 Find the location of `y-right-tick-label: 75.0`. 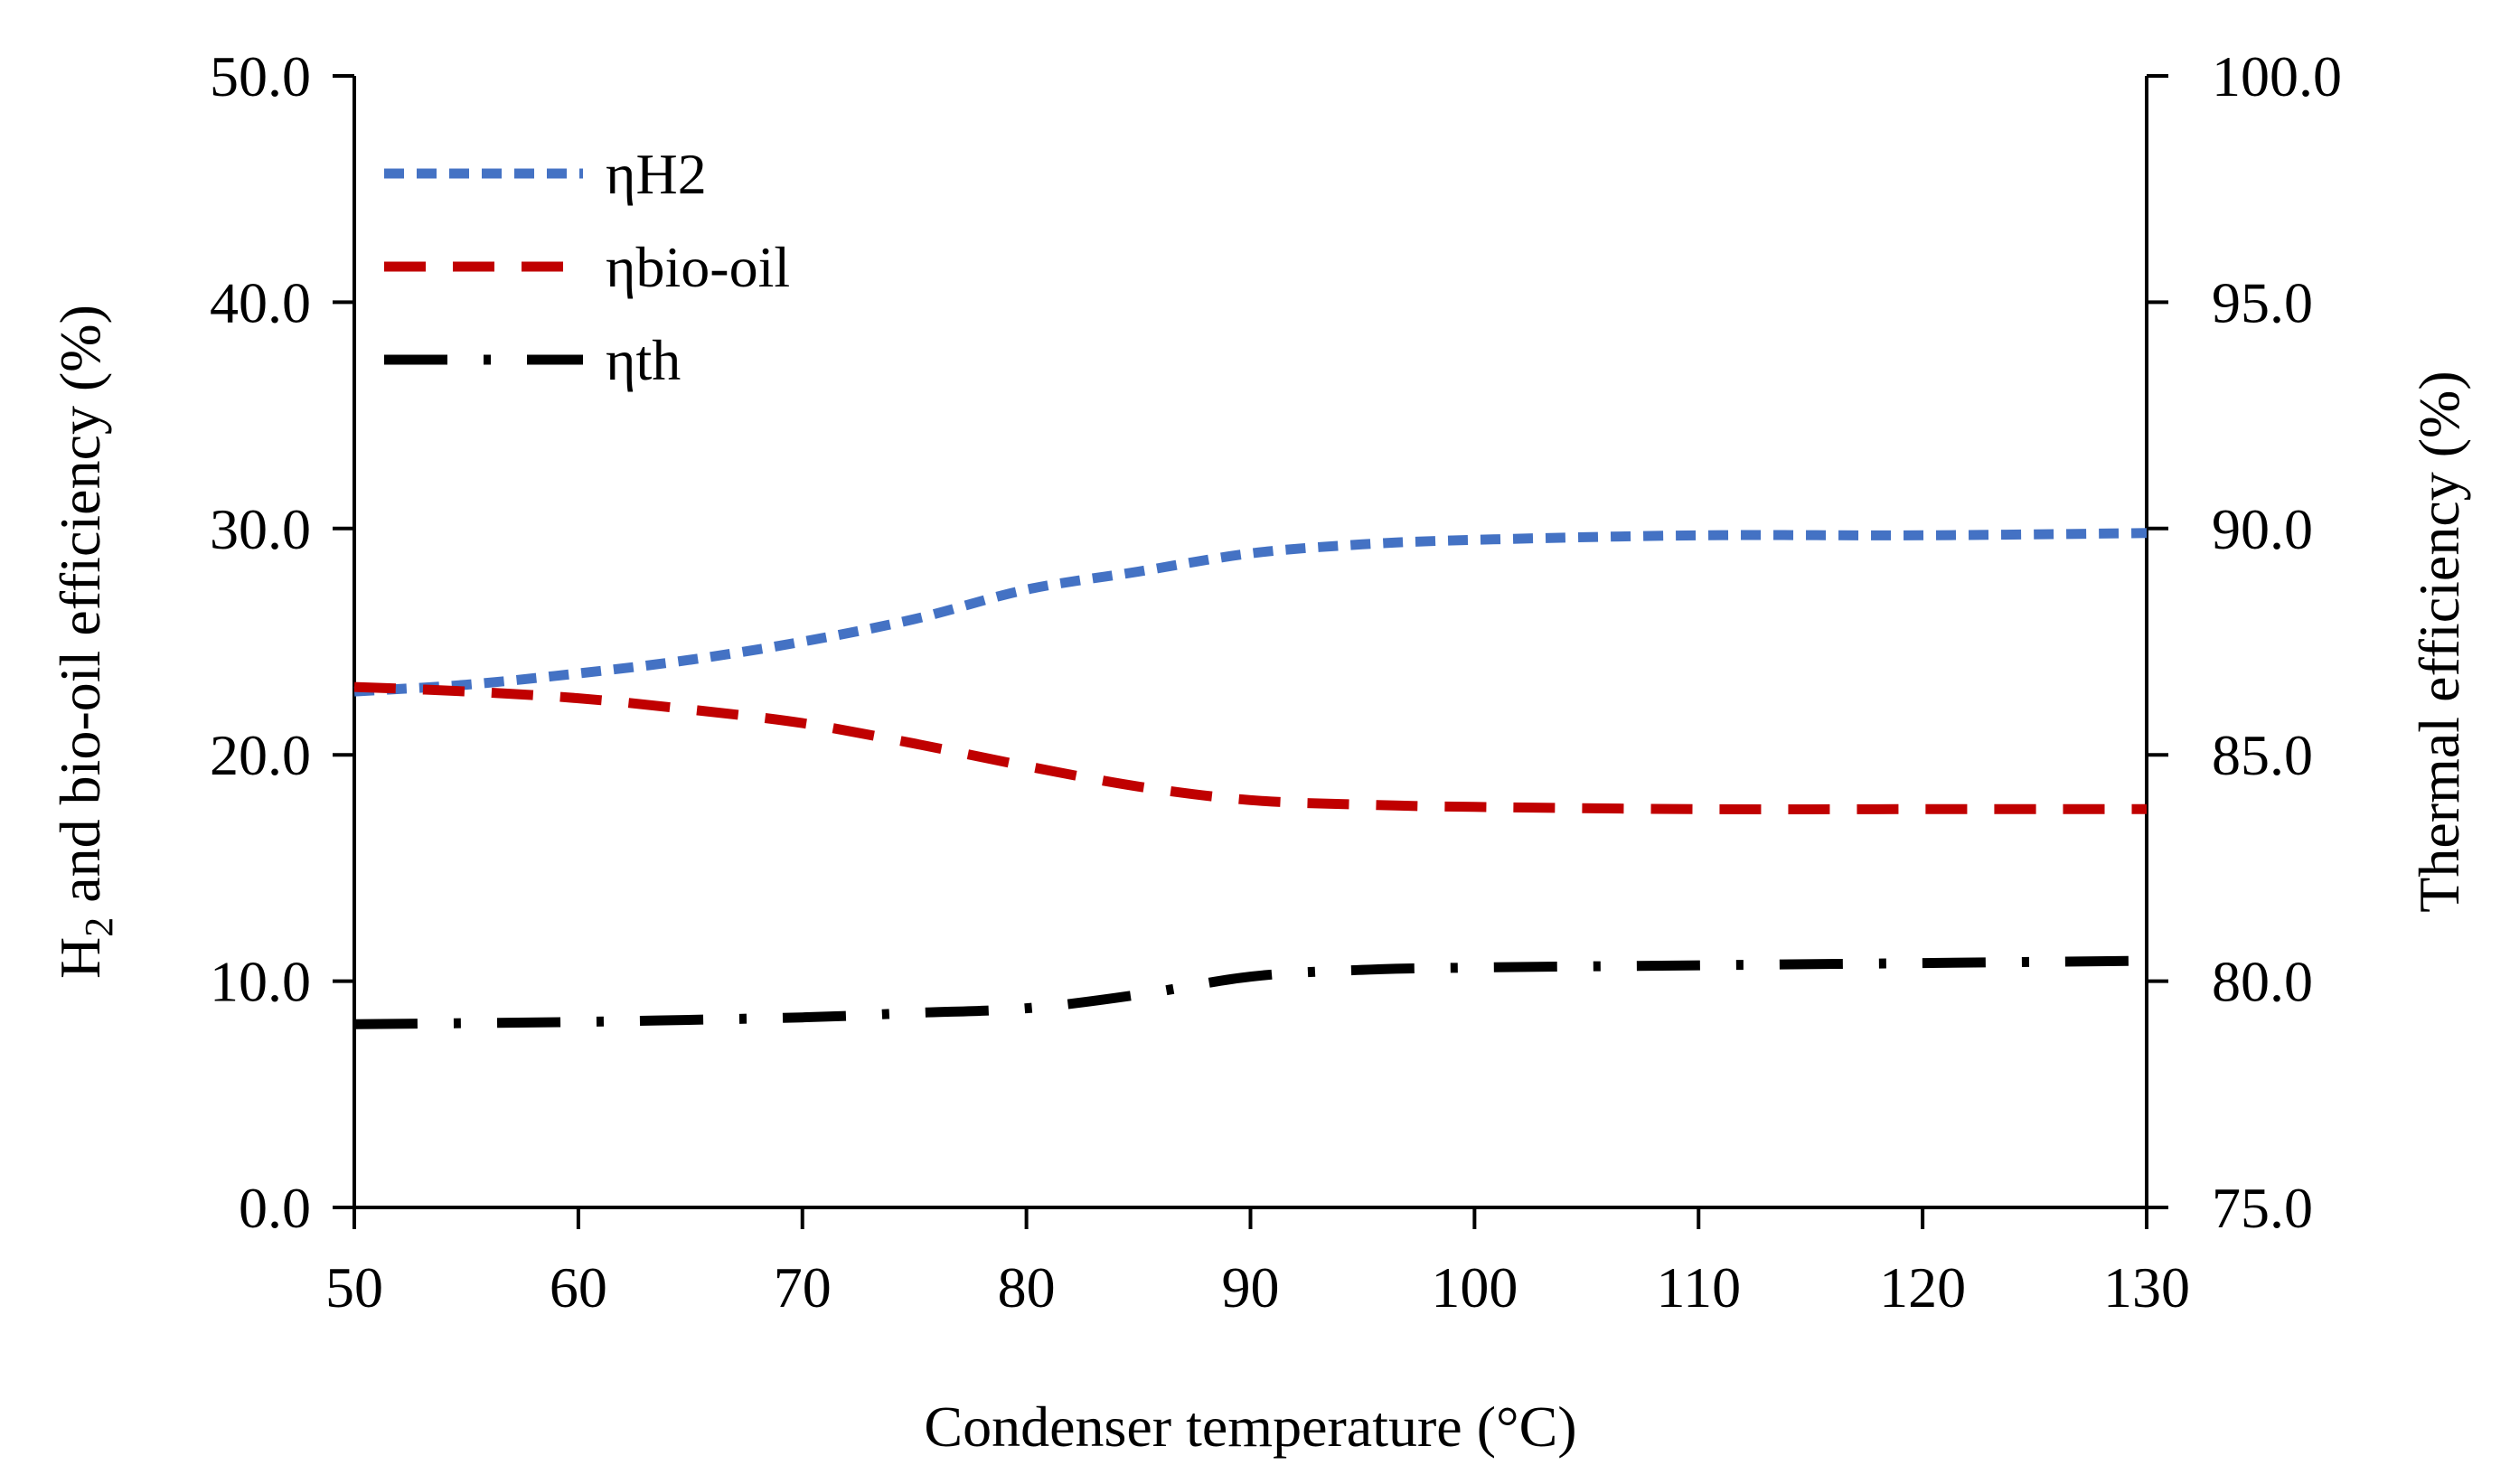

y-right-tick-label: 75.0 is located at coordinates (2263, 1208).